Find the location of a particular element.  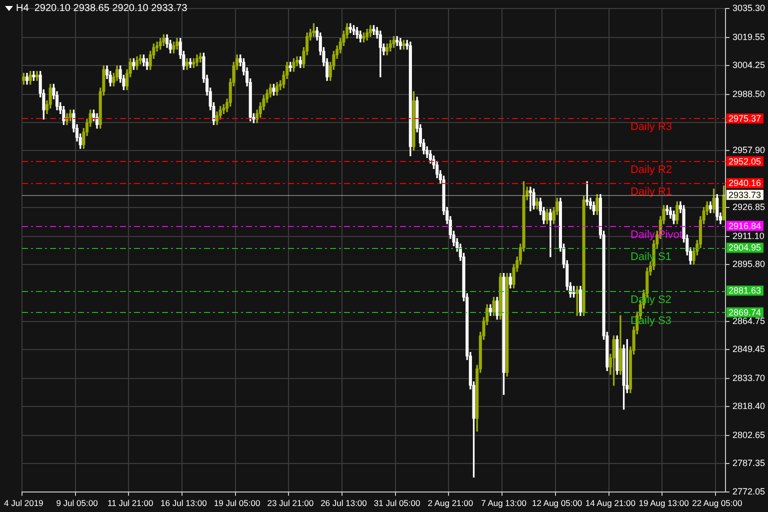

x-tick-label: 22 Aug 05:00 is located at coordinates (717, 503).